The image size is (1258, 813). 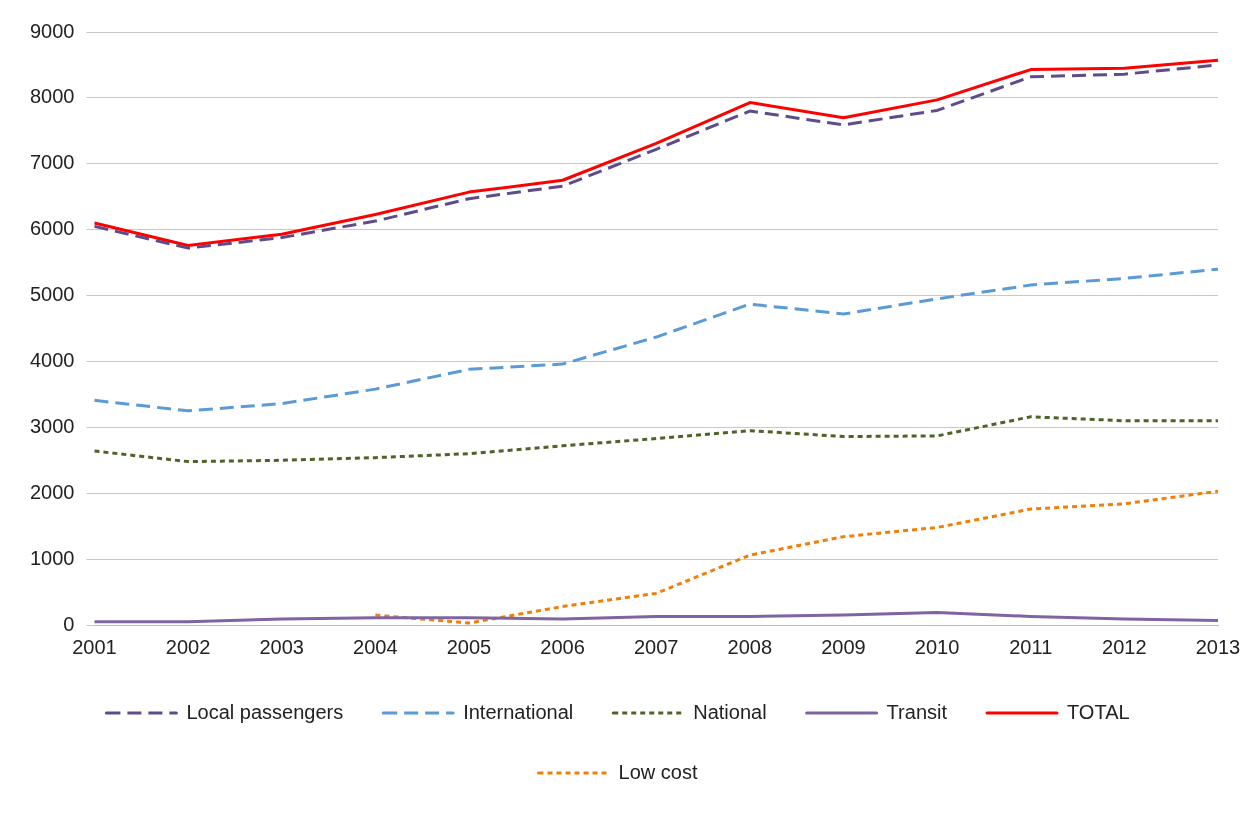 I want to click on y-tick-label: 7000, so click(x=52, y=162).